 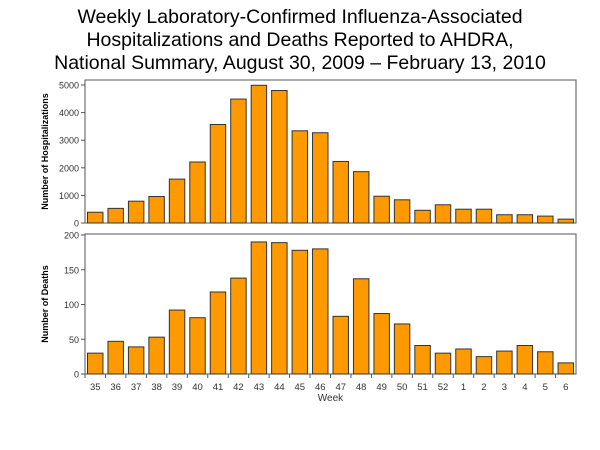 What do you see at coordinates (422, 387) in the screenshot?
I see `x-tick-label: 51` at bounding box center [422, 387].